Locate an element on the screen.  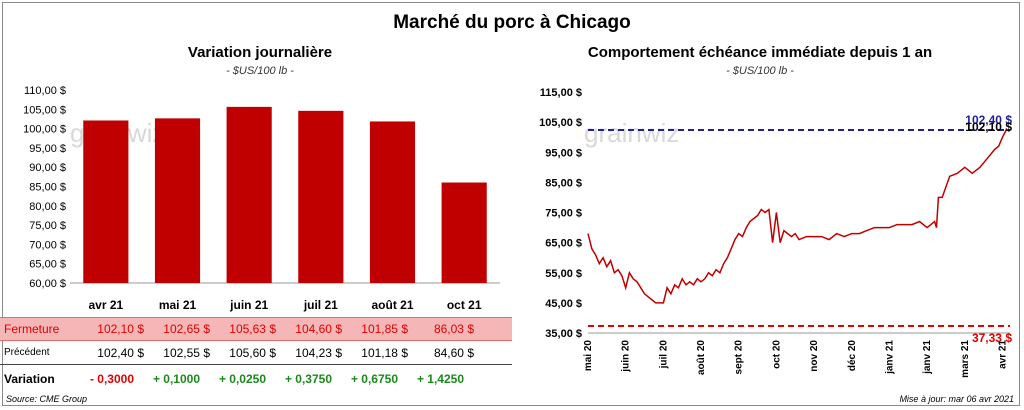
previous-value: 104,23 $ is located at coordinates (318, 353).